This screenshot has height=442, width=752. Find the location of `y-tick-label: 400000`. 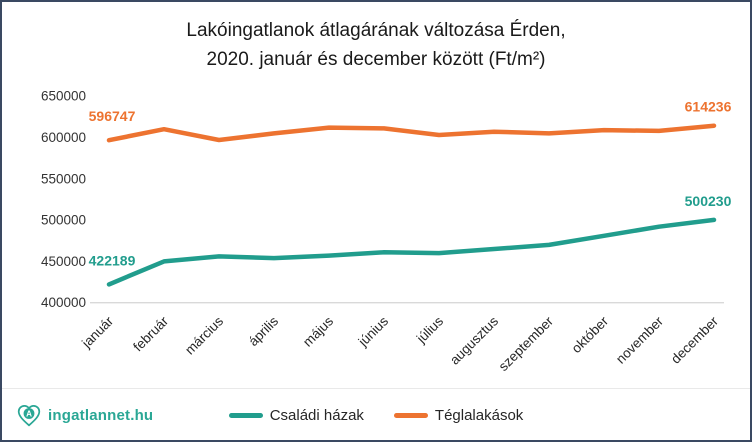

y-tick-label: 400000 is located at coordinates (63, 302).